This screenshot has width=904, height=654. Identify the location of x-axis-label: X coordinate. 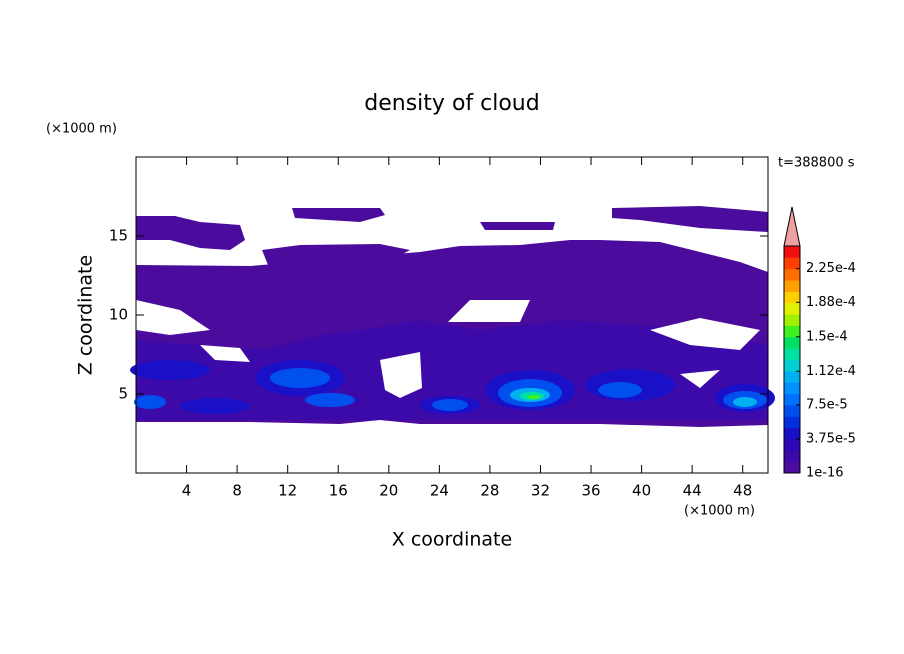
(452, 540).